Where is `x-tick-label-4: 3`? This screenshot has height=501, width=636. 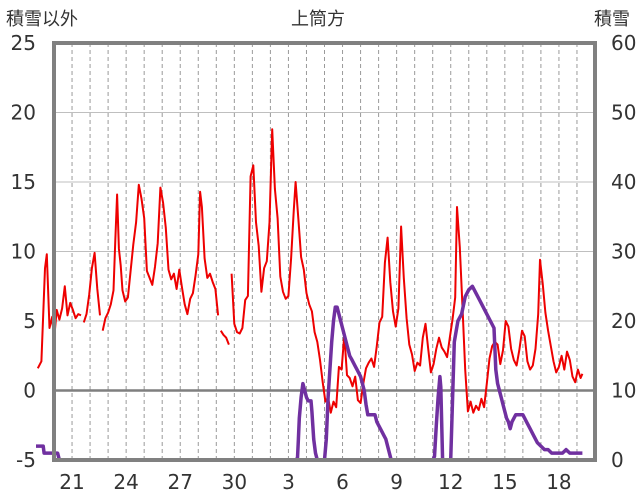 x-tick-label-4: 3 is located at coordinates (288, 482).